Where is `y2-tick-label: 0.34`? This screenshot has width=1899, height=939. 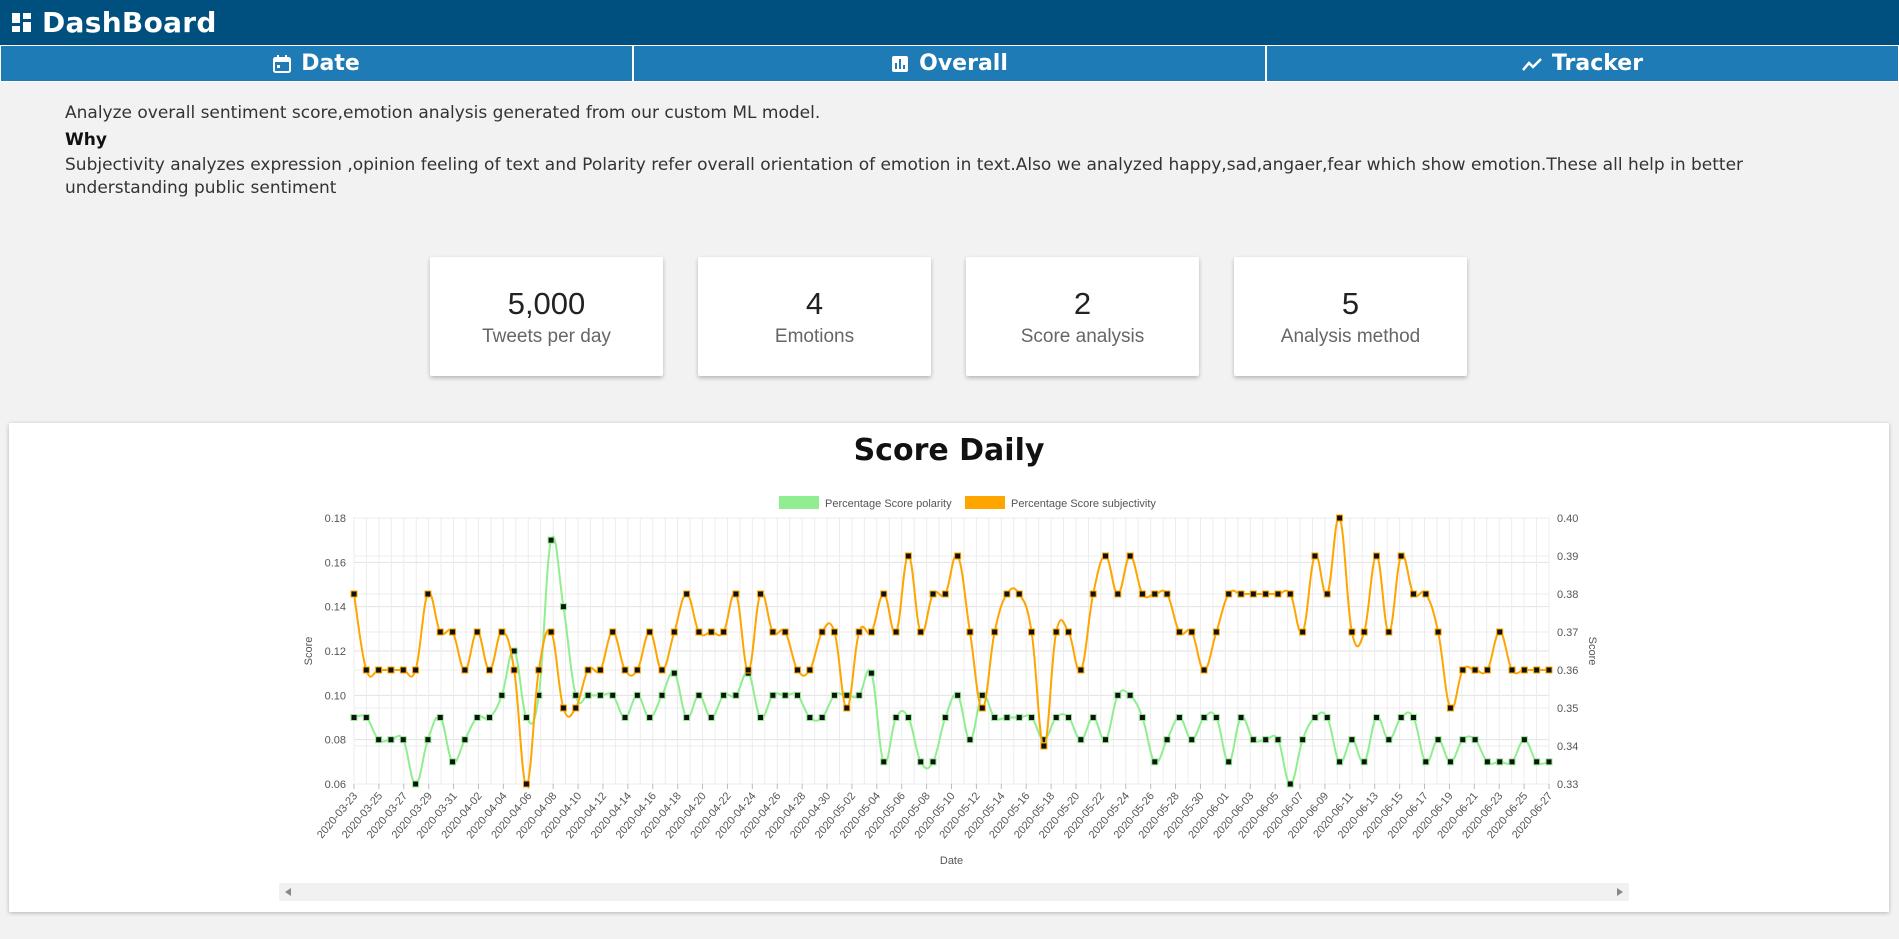 y2-tick-label: 0.34 is located at coordinates (1567, 747).